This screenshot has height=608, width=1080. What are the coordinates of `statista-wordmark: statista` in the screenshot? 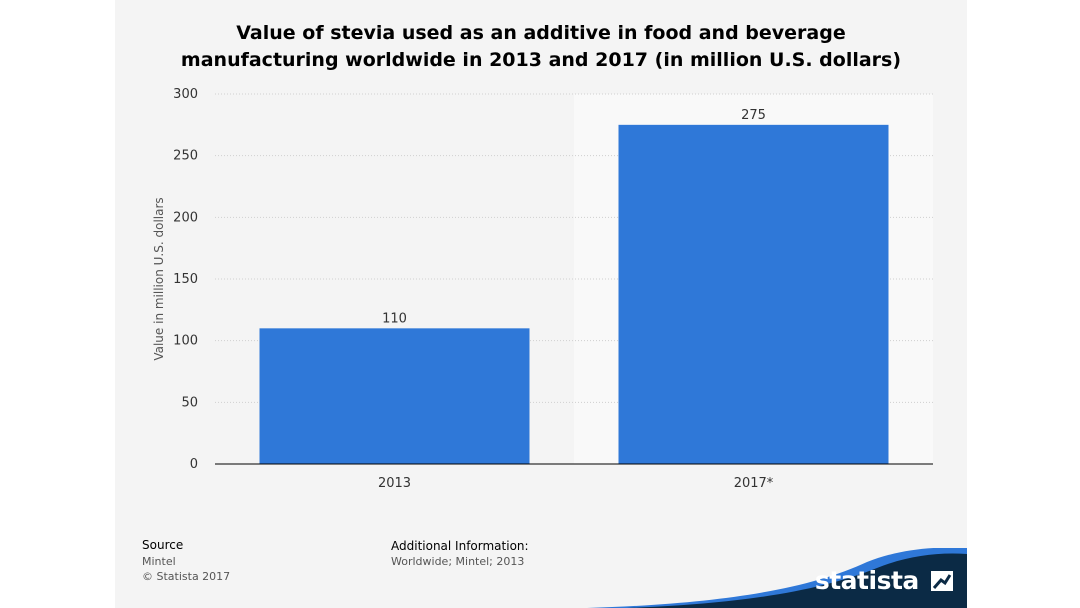 It's located at (866, 580).